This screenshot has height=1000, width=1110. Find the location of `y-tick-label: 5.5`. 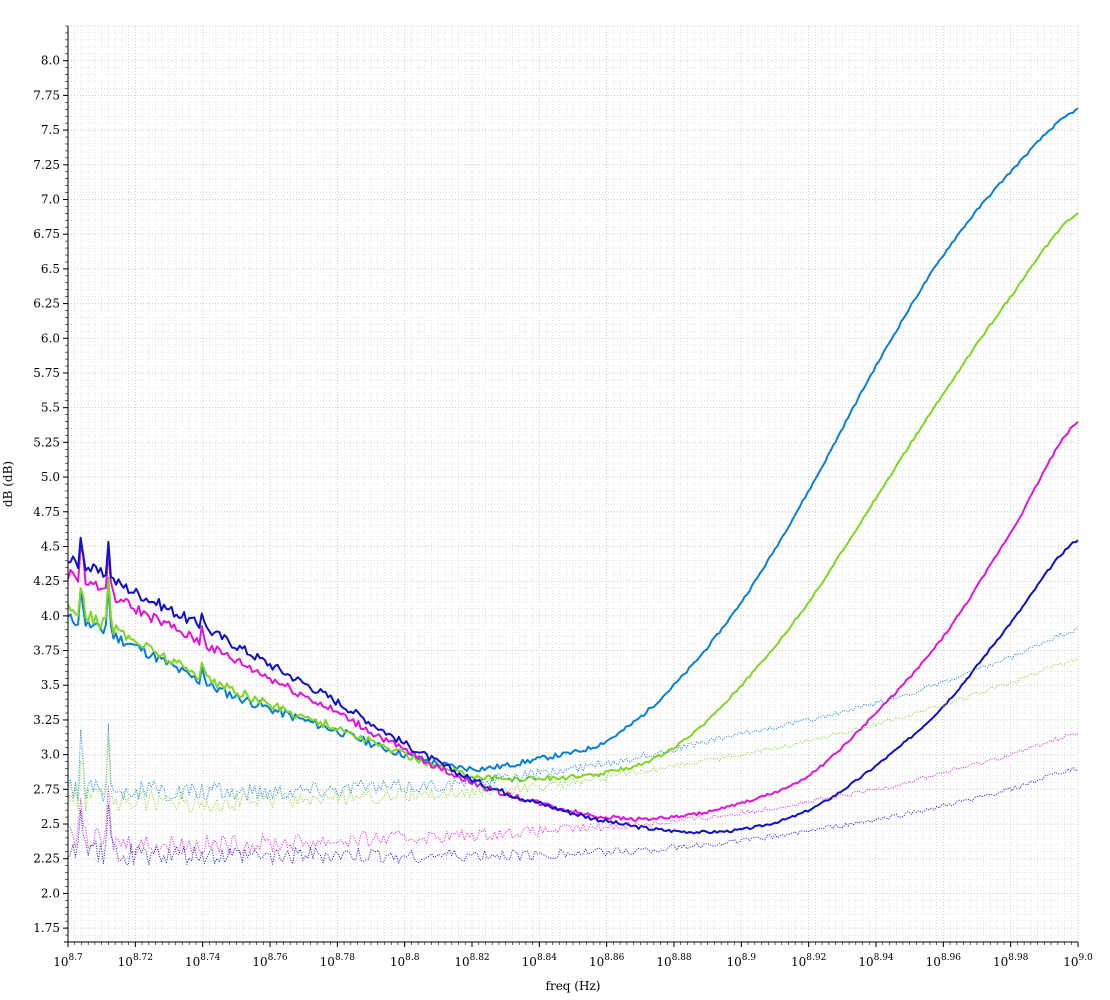

y-tick-label: 5.5 is located at coordinates (50, 408).